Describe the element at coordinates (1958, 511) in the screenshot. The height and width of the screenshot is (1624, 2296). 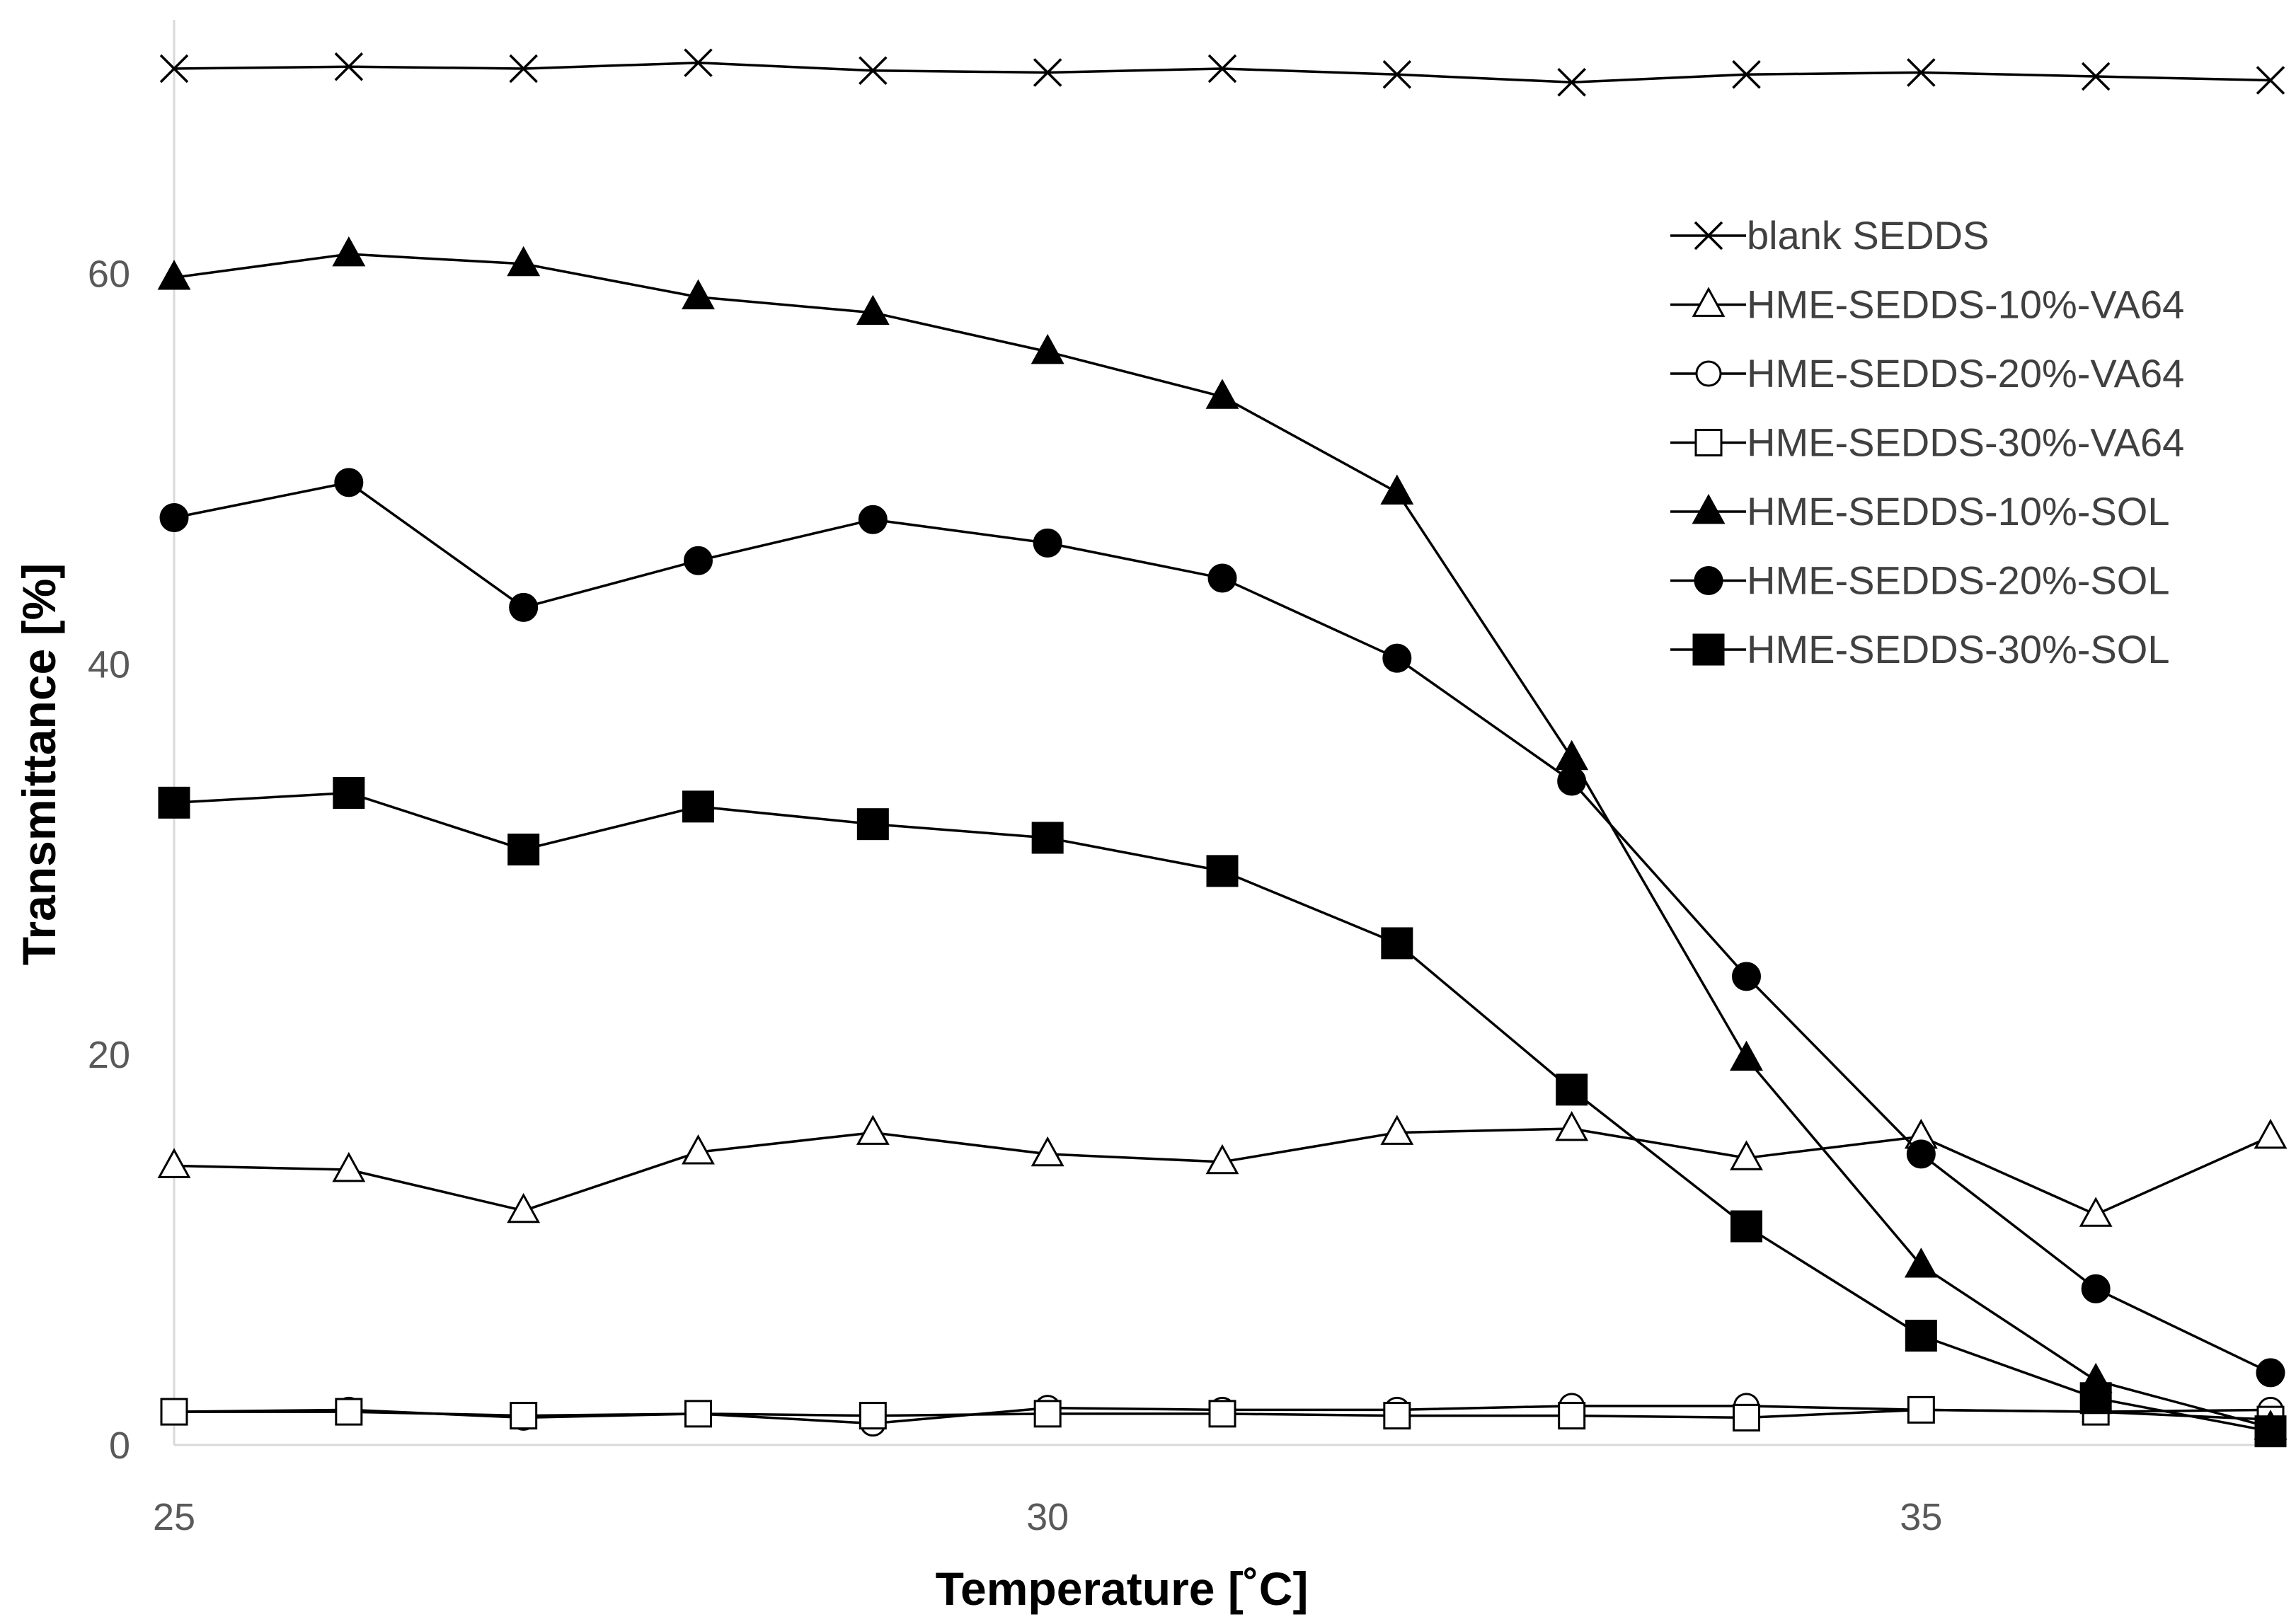
I see `legend-label: HME-SEDDS-10%-SOL` at that location.